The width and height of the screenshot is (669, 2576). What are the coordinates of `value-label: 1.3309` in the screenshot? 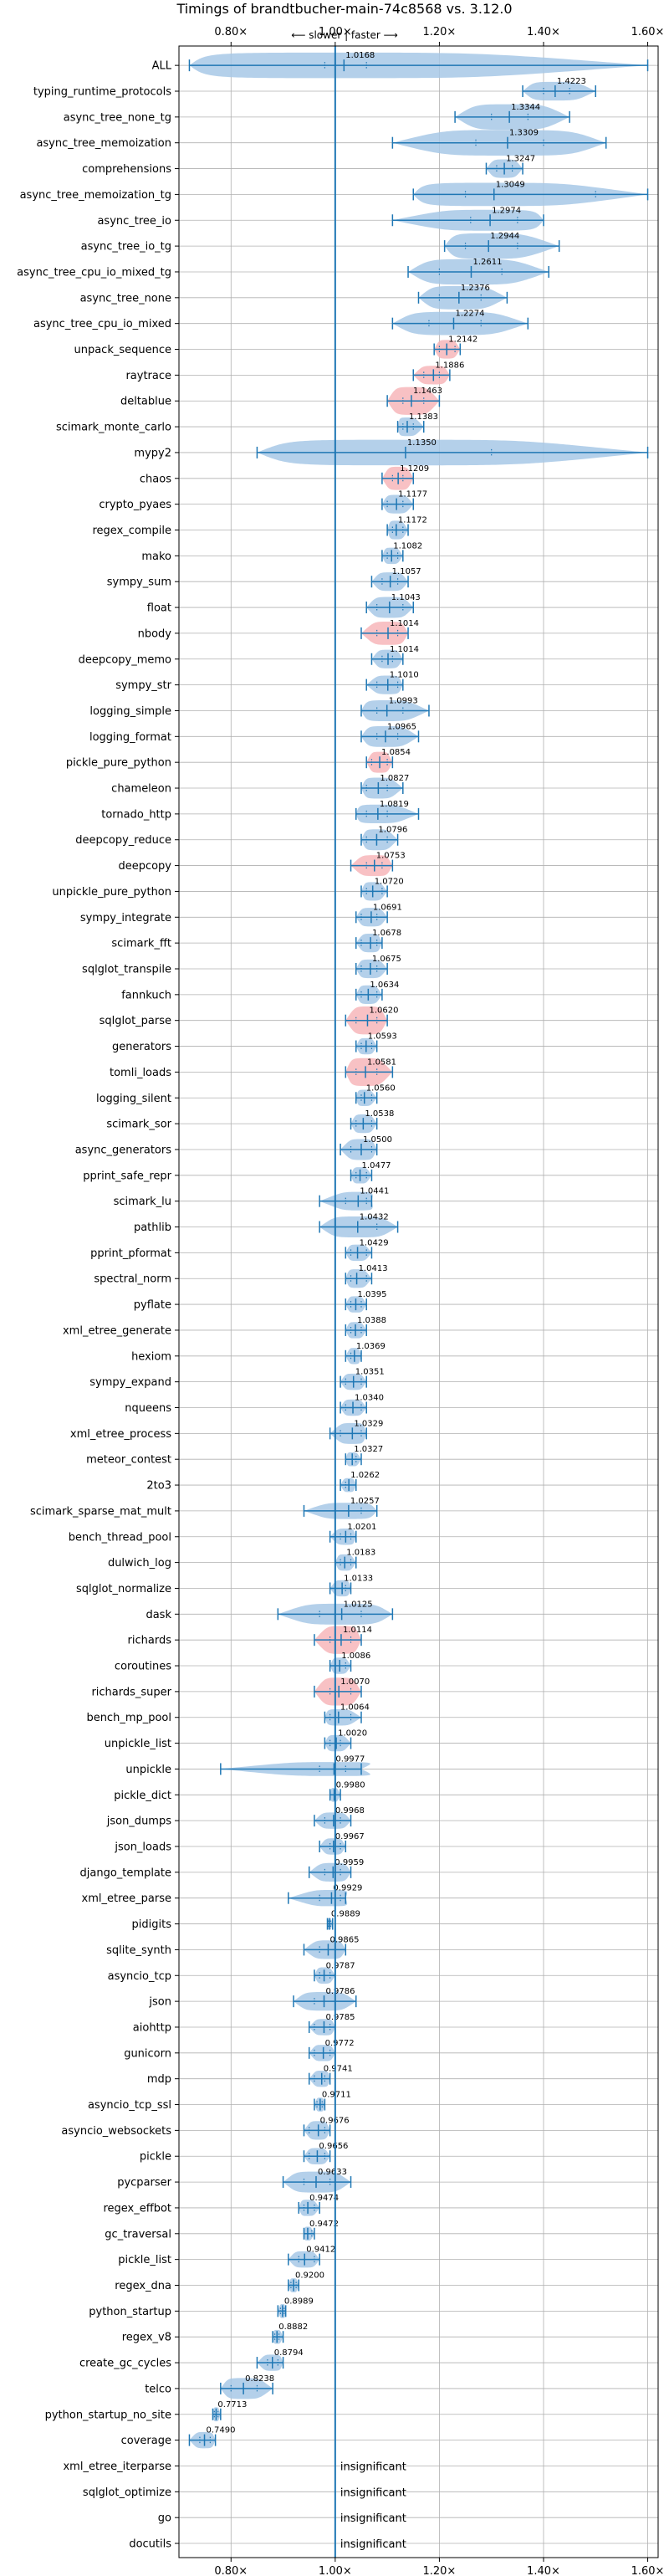 It's located at (524, 134).